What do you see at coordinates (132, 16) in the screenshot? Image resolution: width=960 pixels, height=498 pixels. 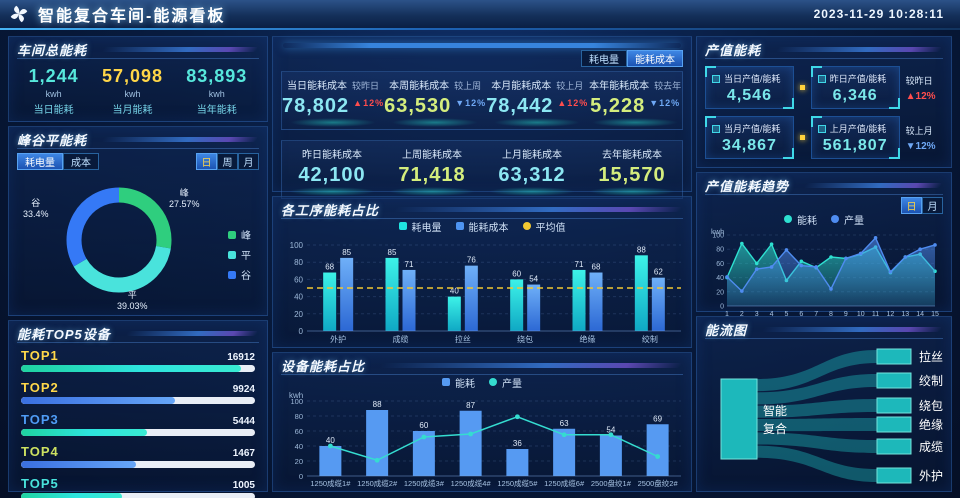 I see `page-title: 智能复合车间-能源看板` at bounding box center [132, 16].